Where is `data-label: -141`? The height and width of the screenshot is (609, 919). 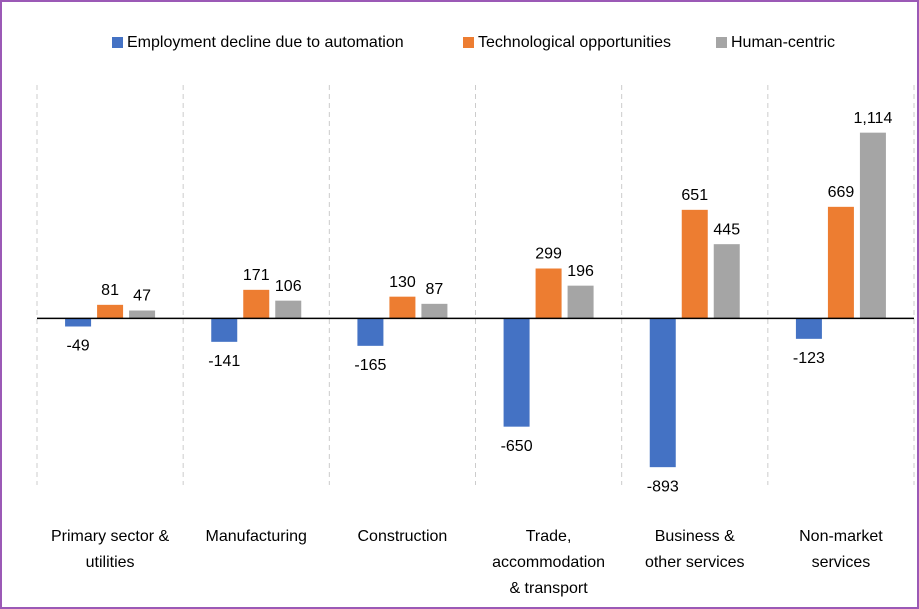
data-label: -141 is located at coordinates (224, 361).